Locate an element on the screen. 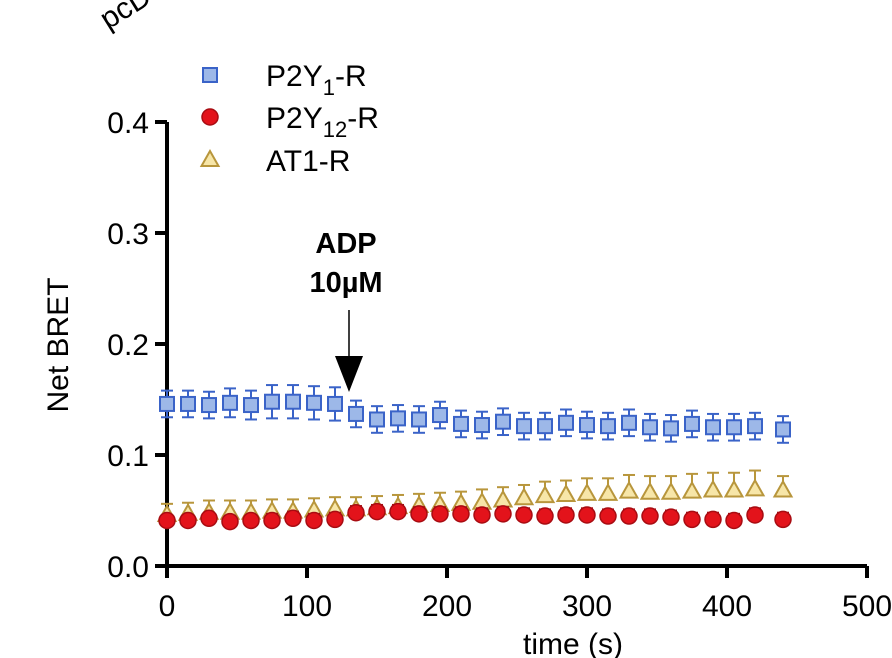  legend-label: P2Y1-R is located at coordinates (316, 80).